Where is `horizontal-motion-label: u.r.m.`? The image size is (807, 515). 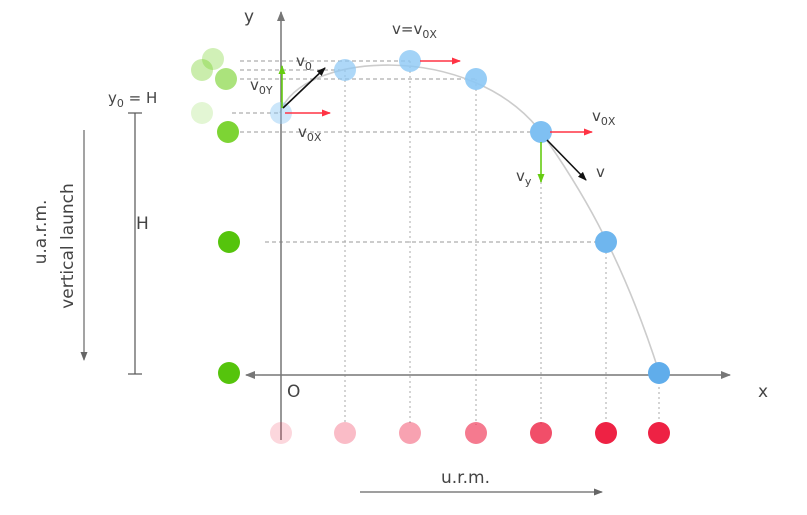
horizontal-motion-label: u.r.m. is located at coordinates (465, 478).